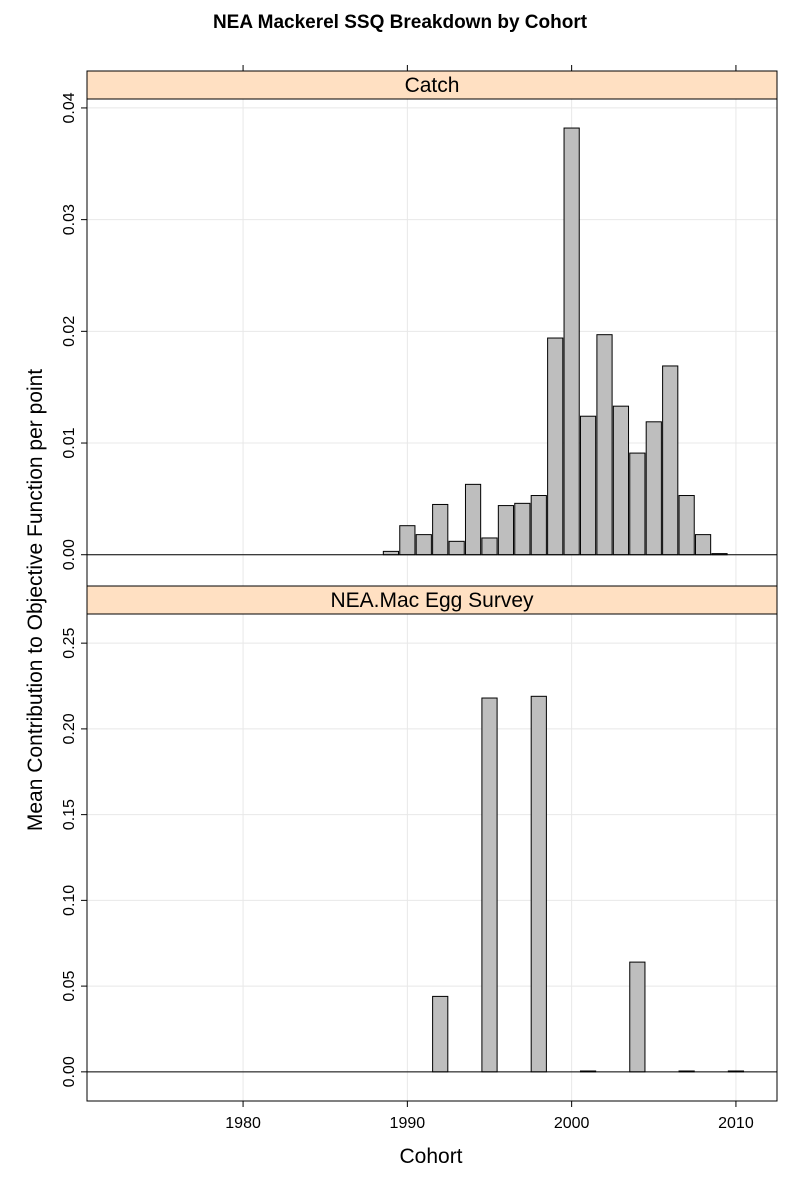 Image resolution: width=800 pixels, height=1200 pixels. Describe the element at coordinates (69, 642) in the screenshot. I see `y-tick-label: 0.25` at that location.